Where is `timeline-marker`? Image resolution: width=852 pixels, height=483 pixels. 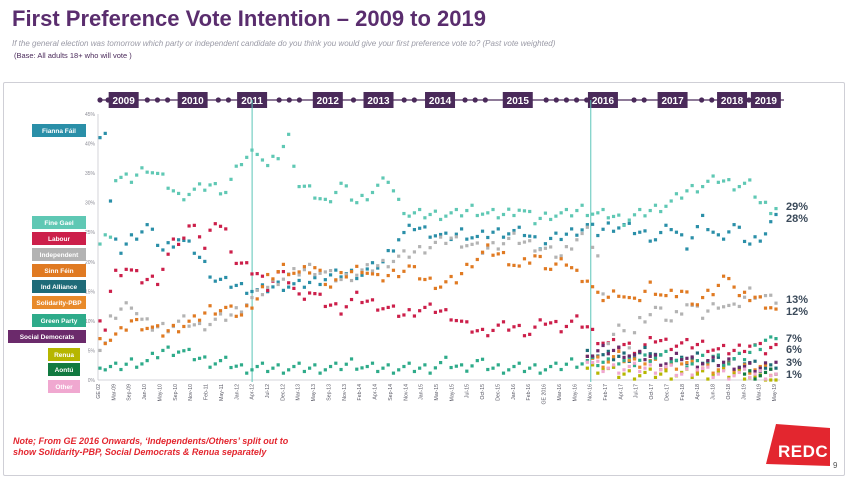 timeline-marker is located at coordinates (556, 100).